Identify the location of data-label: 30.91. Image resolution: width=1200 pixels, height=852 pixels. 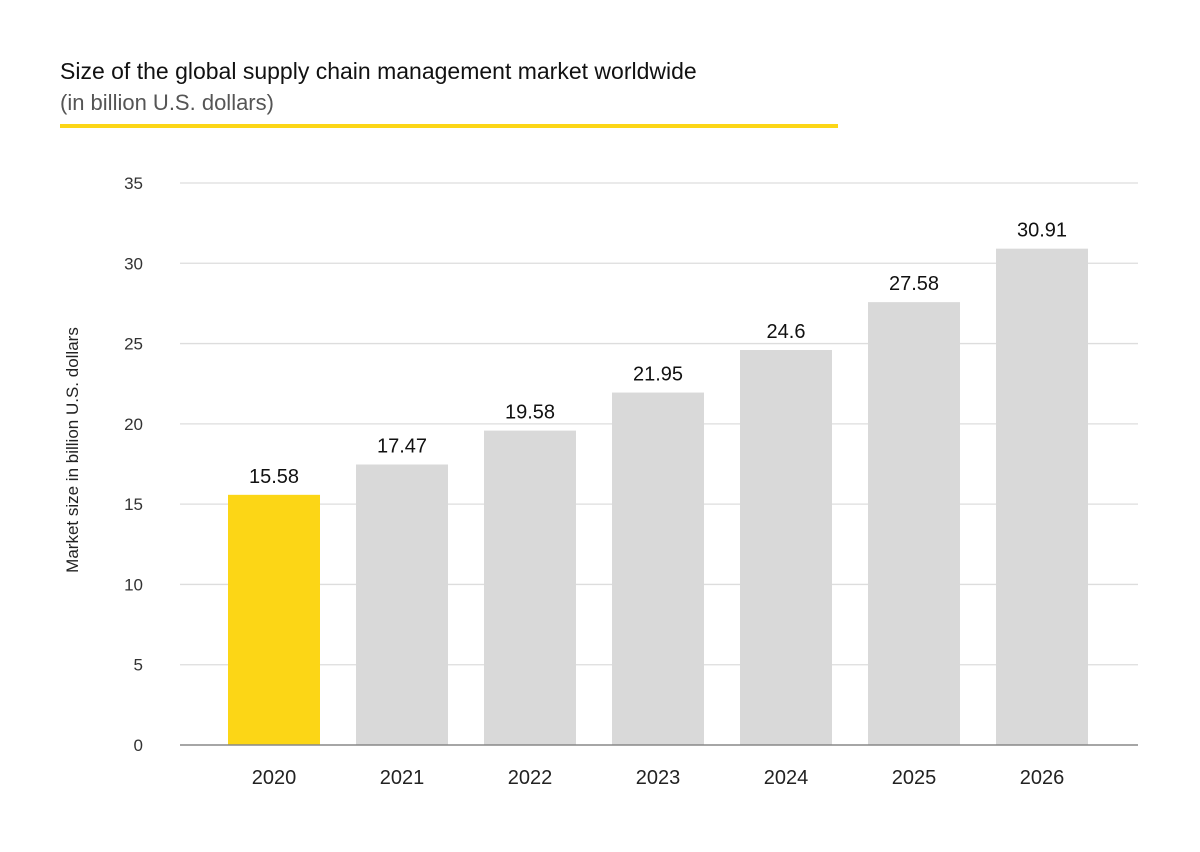
(1042, 231).